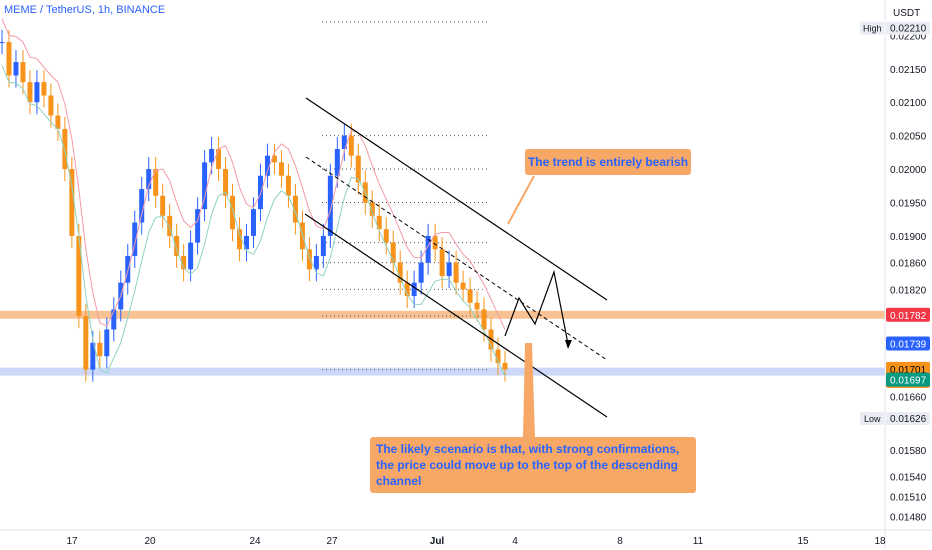 This screenshot has width=932, height=550. What do you see at coordinates (908, 137) in the screenshot?
I see `price-tick-label: 0.02050` at bounding box center [908, 137].